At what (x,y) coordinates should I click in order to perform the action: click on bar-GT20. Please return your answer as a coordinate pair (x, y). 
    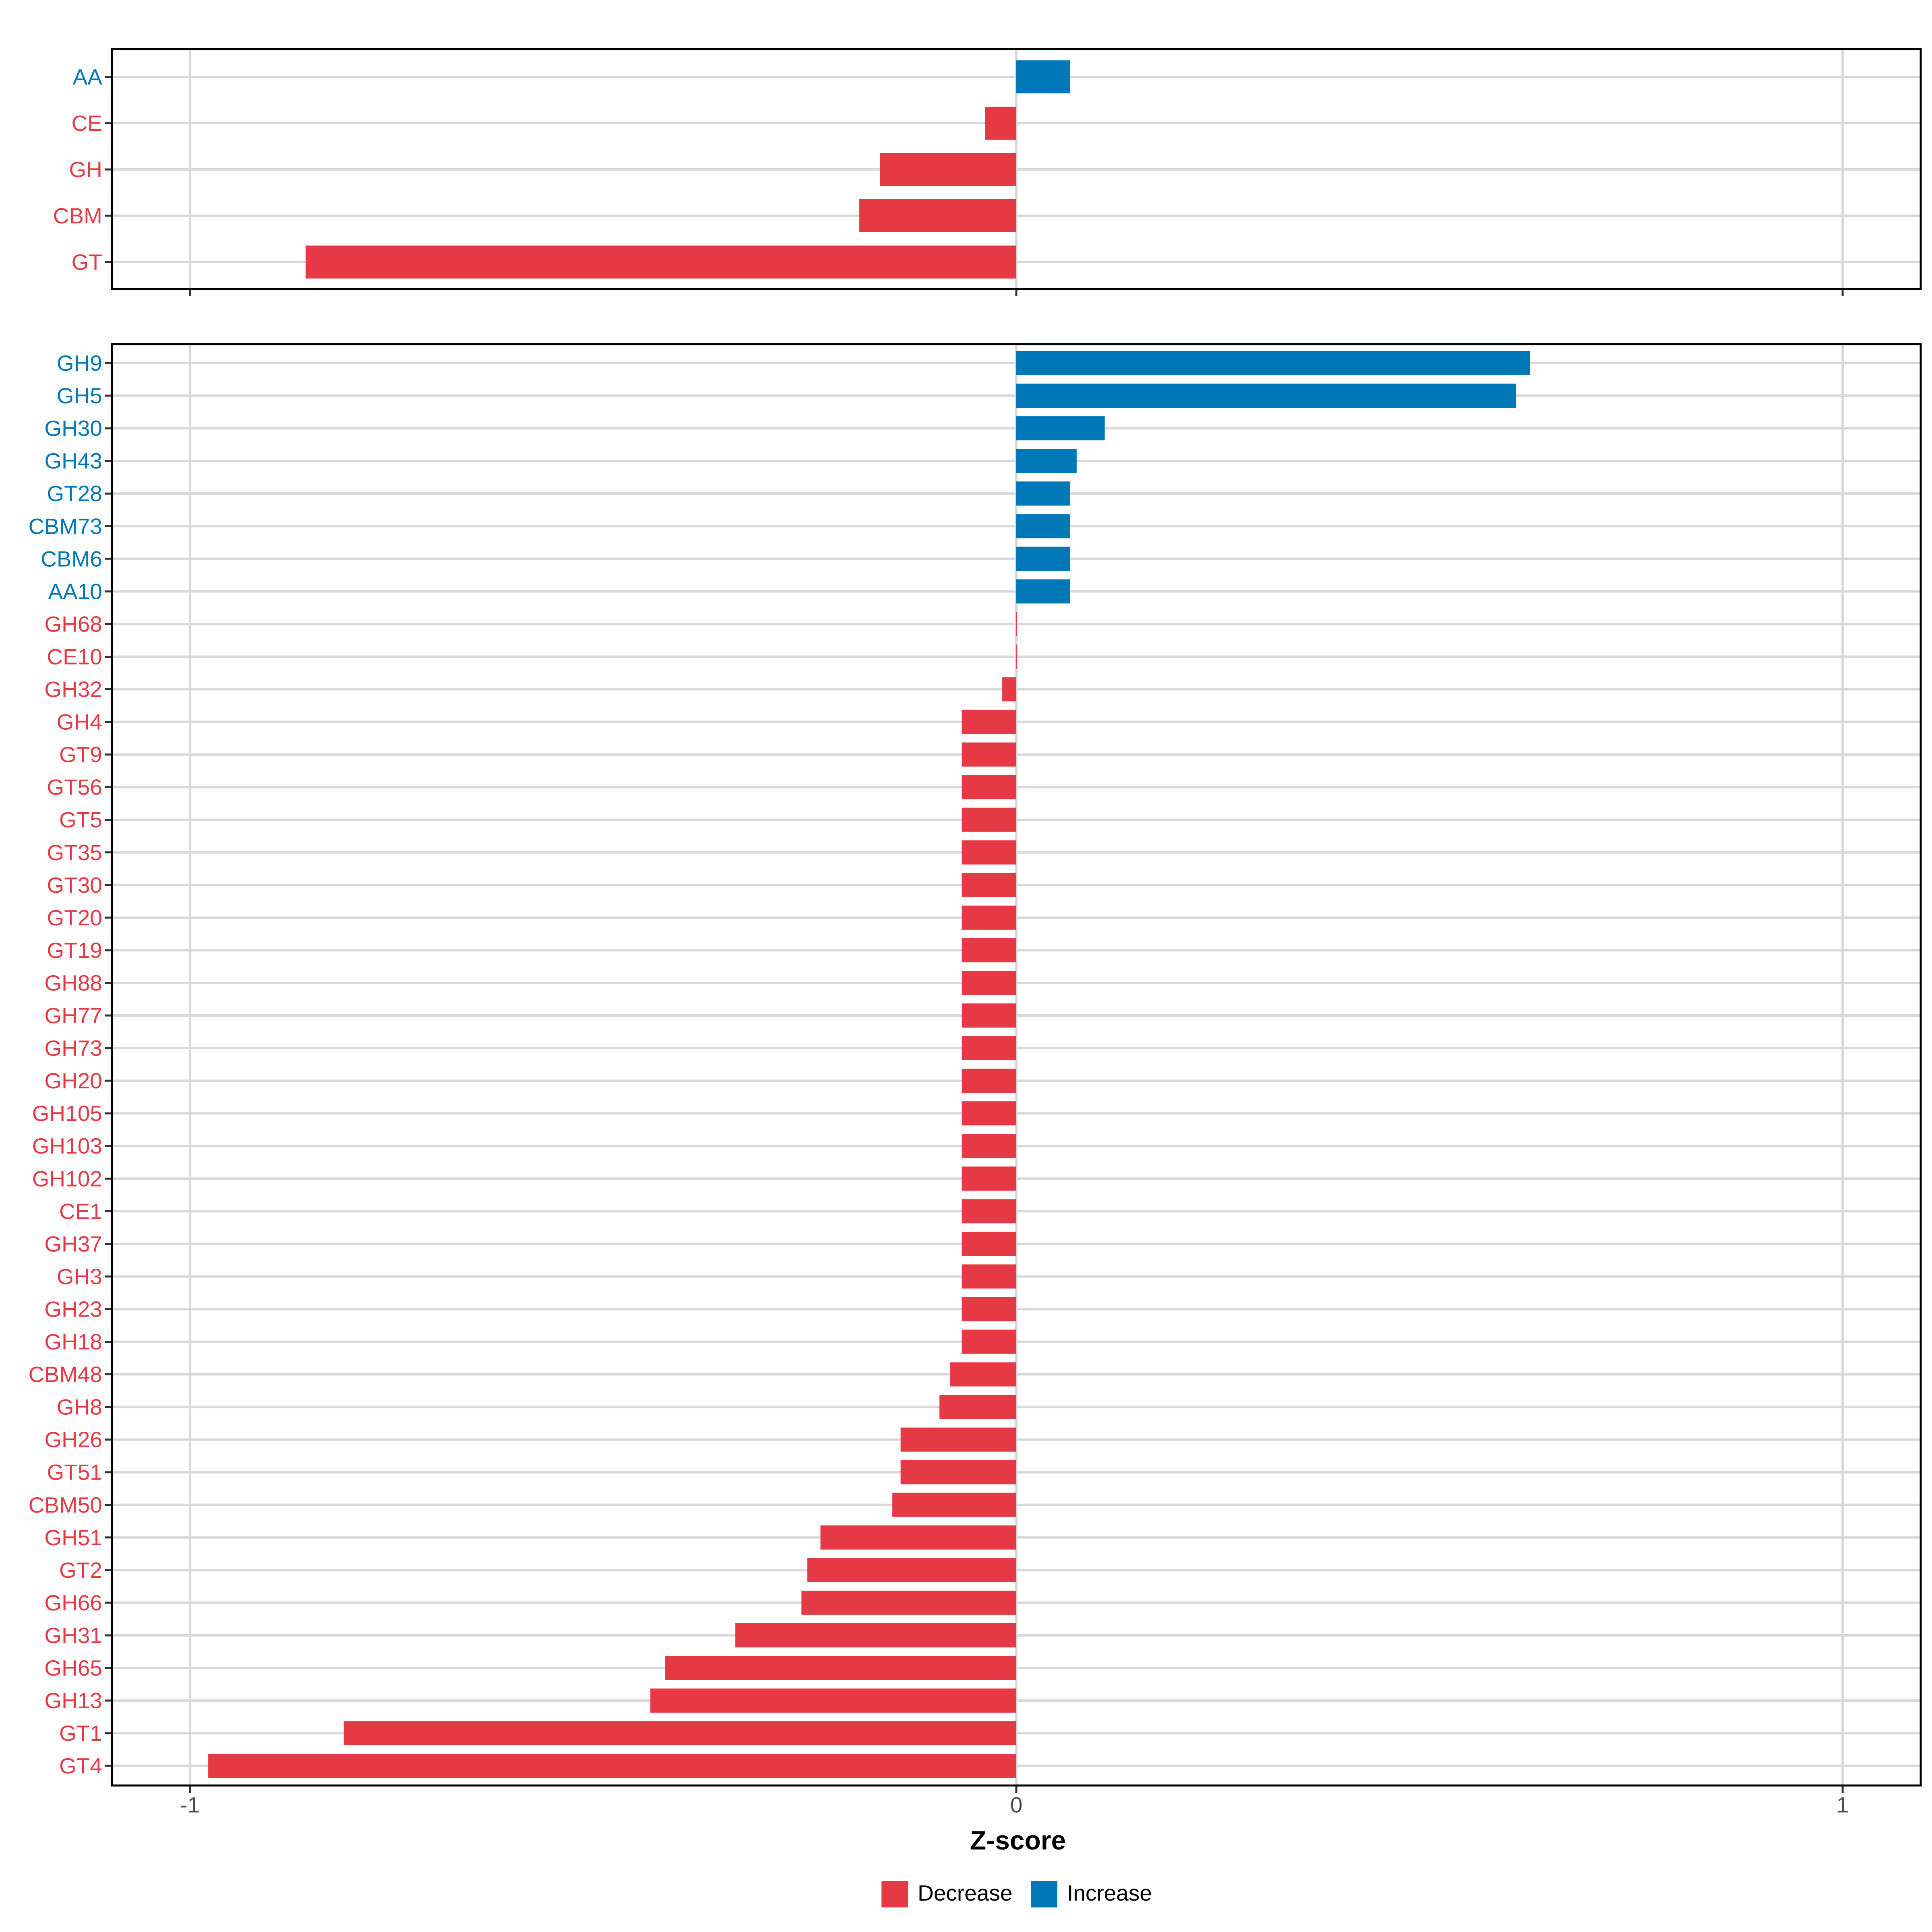
    Looking at the image, I should click on (989, 917).